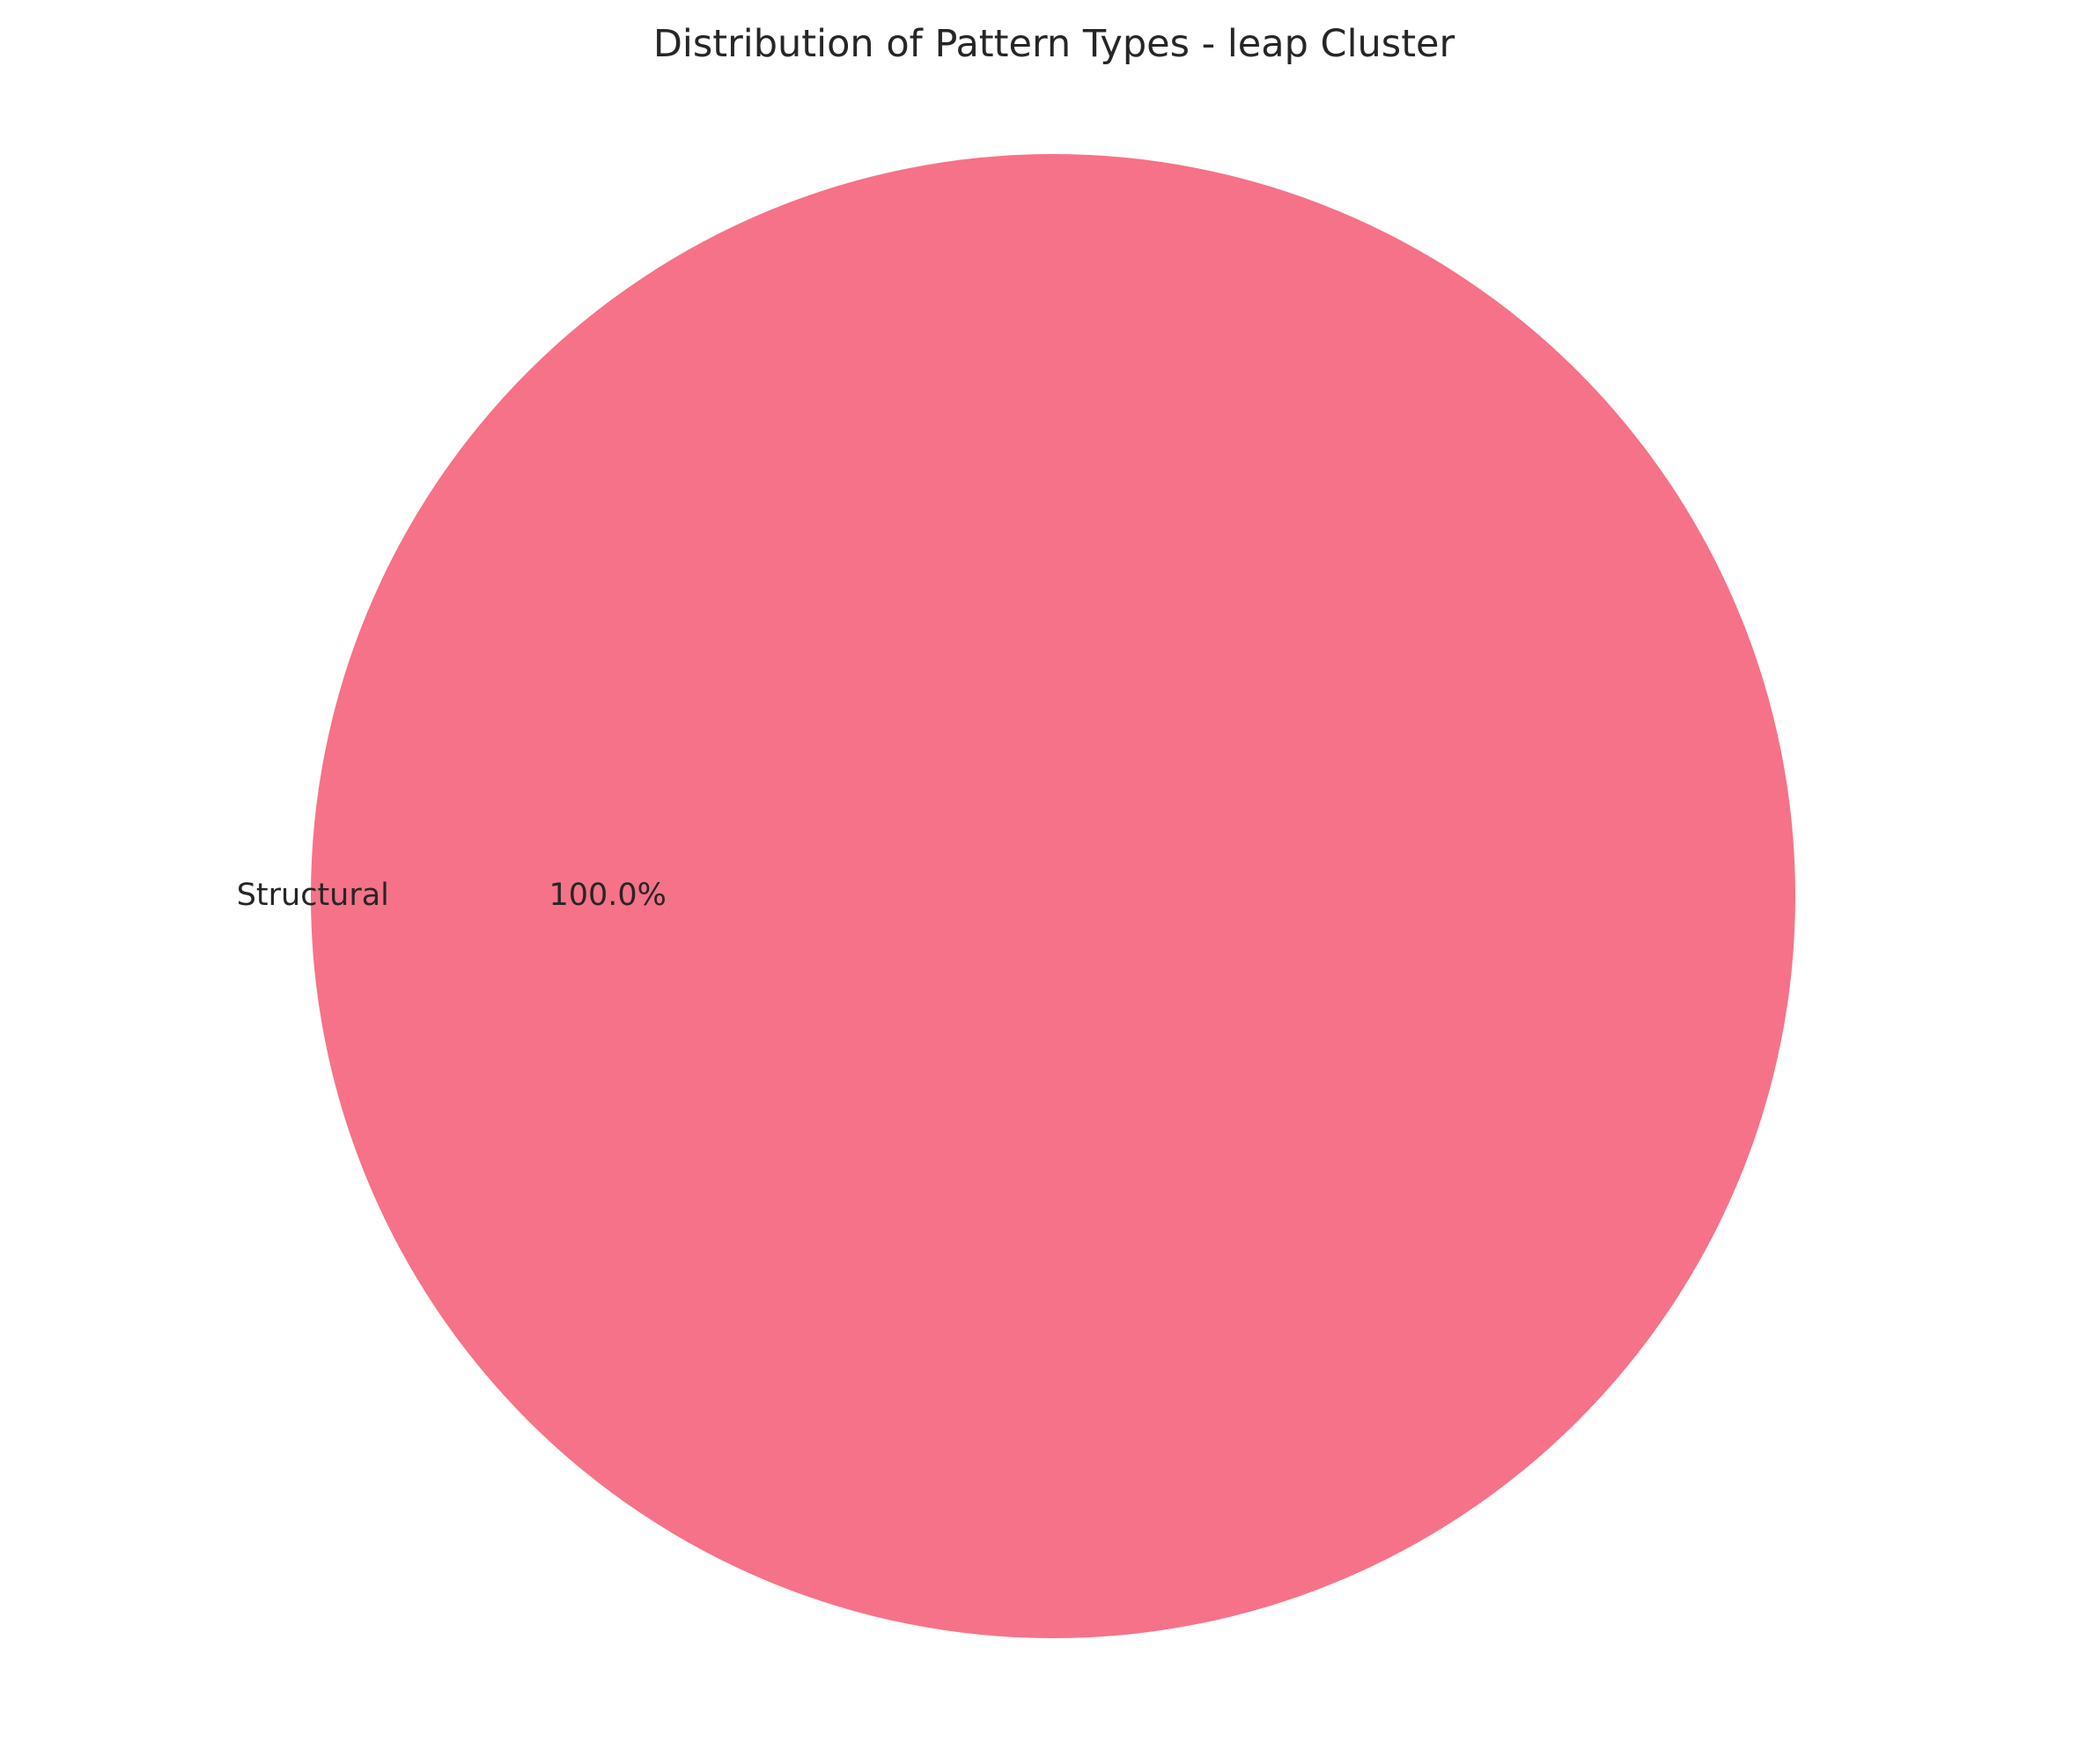 The height and width of the screenshot is (1750, 2100). Describe the element at coordinates (452, 895) in the screenshot. I see `pie-labels: Structural 100.0%` at that location.